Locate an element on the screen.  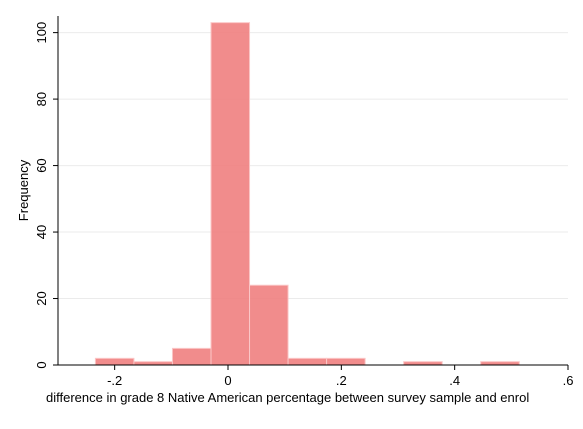
y-tick-label: 20 is located at coordinates (41, 298).